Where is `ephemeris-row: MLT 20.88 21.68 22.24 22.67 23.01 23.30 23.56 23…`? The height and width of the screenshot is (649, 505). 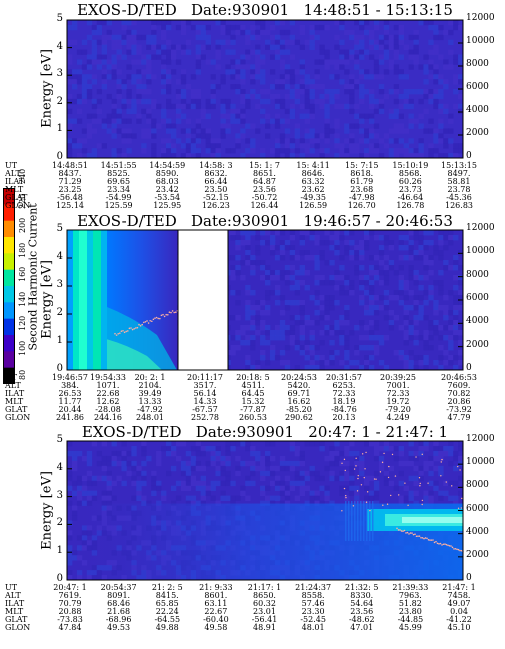
ephemeris-row: MLT 20.88 21.68 22.24 22.67 23.01 23.30 23.56 23… is located at coordinates (252, 611).